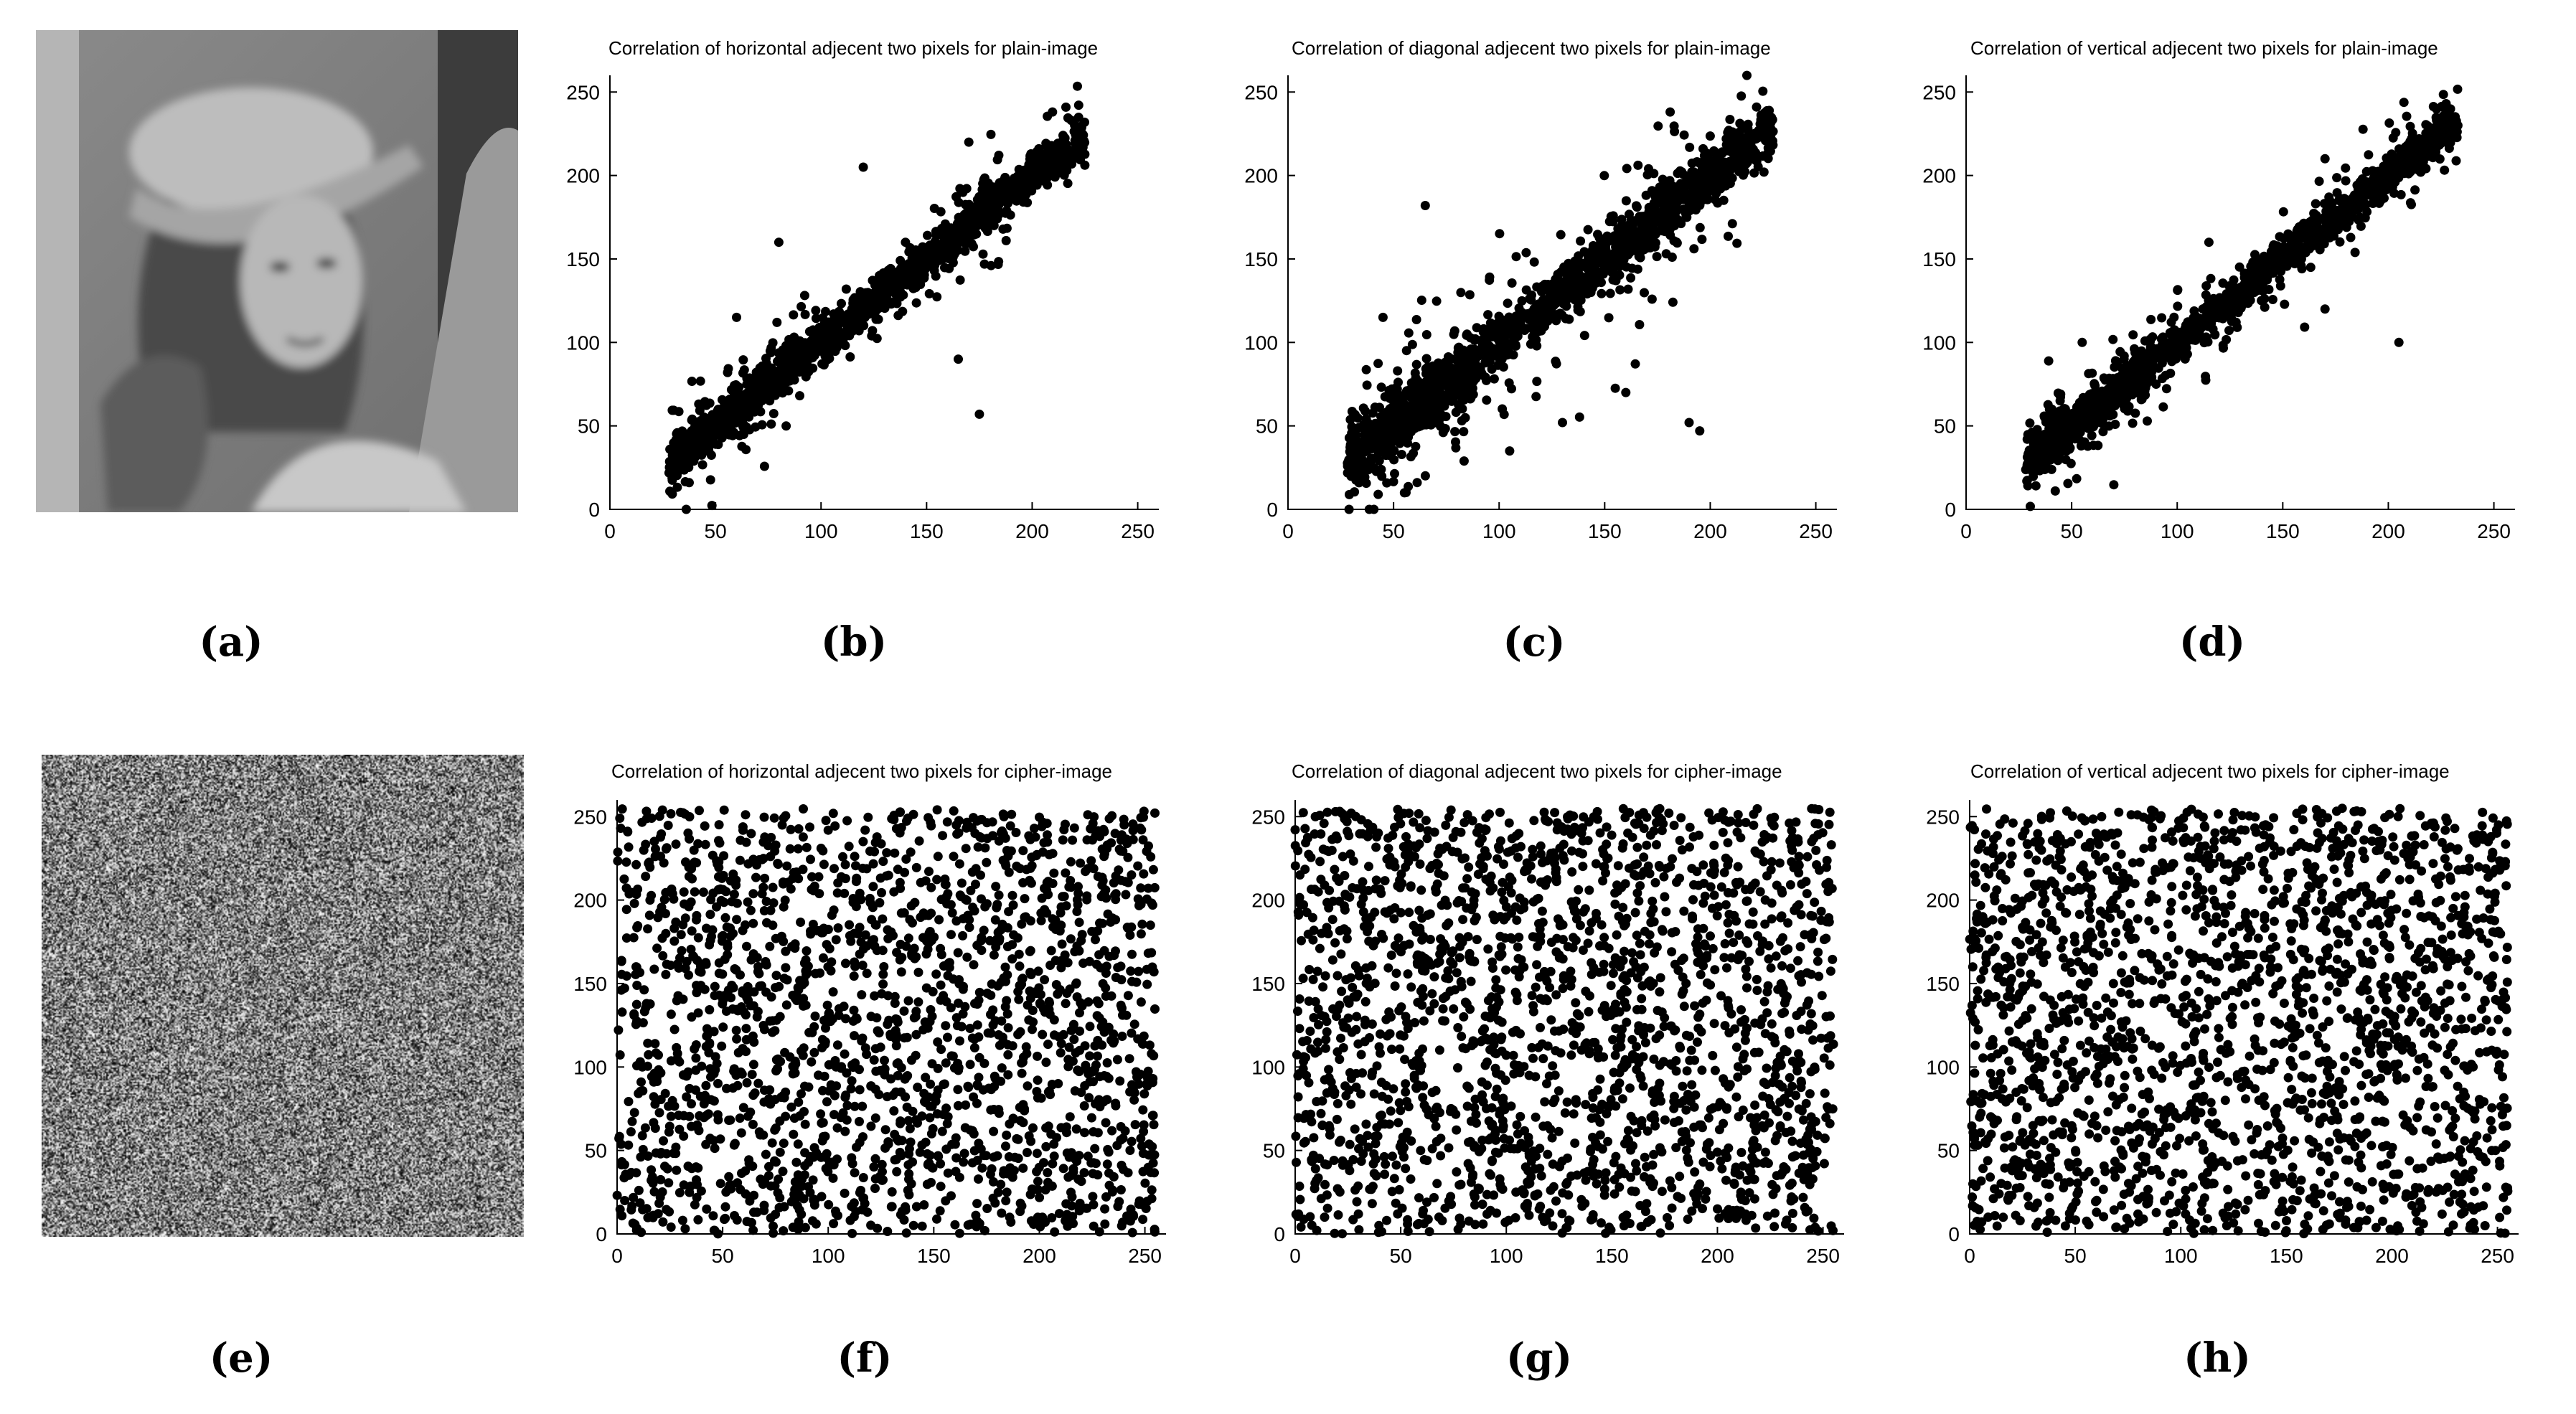 The width and height of the screenshot is (2576, 1414). What do you see at coordinates (2494, 531) in the screenshot?
I see `x-tick-label: 250` at bounding box center [2494, 531].